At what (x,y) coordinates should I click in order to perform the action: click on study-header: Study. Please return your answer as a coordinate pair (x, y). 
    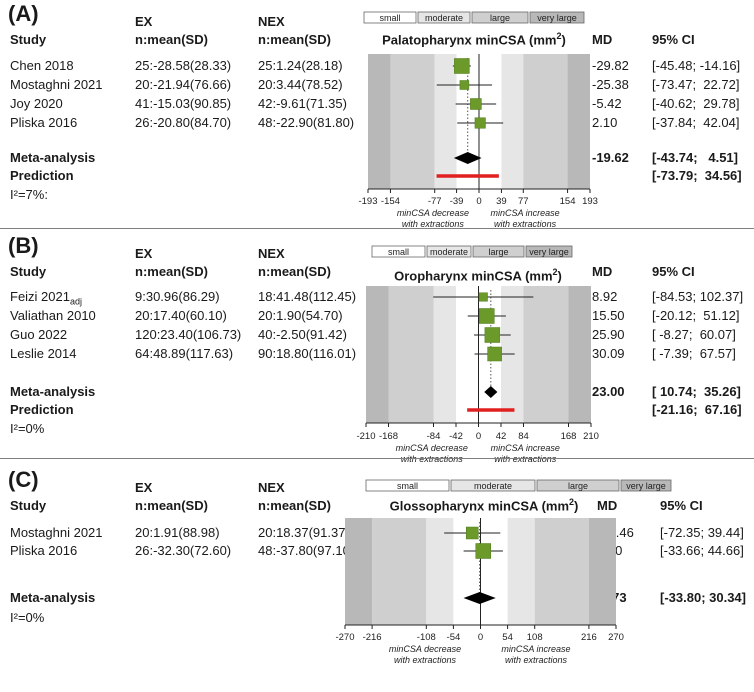
    Looking at the image, I should click on (28, 505).